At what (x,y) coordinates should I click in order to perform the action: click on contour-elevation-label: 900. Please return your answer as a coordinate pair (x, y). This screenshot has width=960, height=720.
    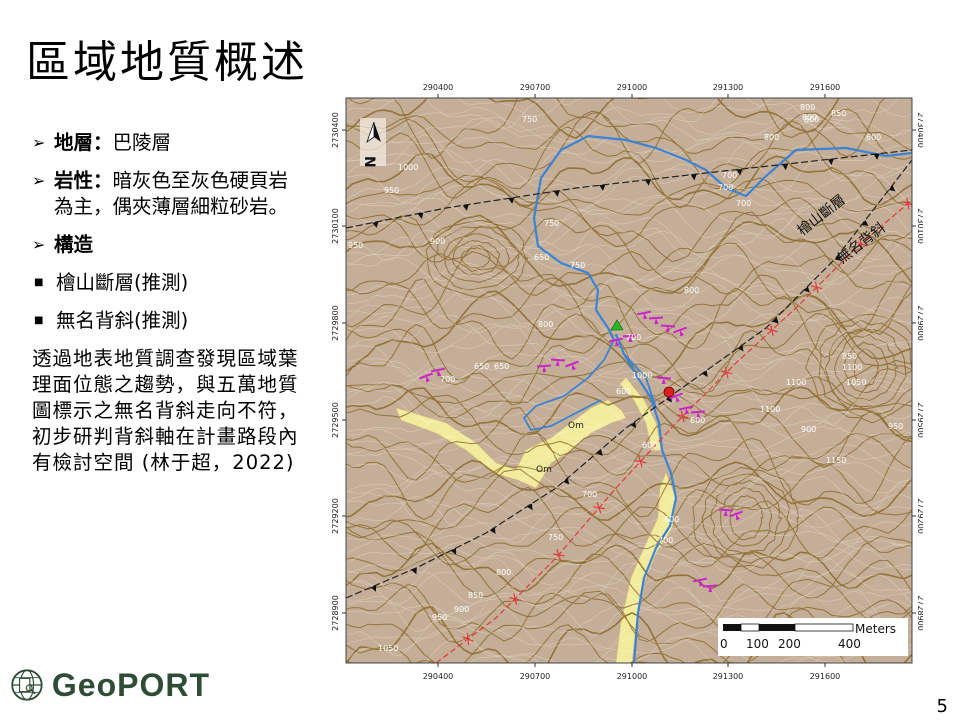
    Looking at the image, I should click on (808, 429).